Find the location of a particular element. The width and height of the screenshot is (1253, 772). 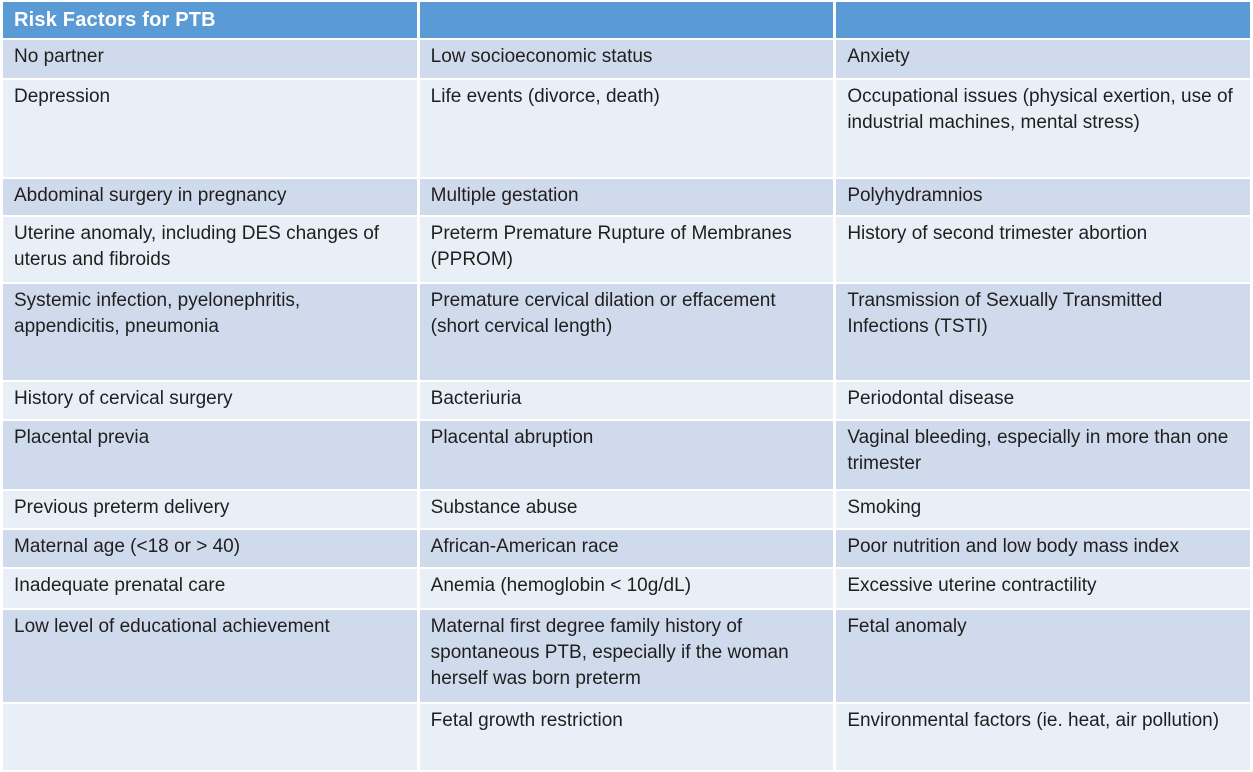

table-cell: Maternal age (<18 or > 40) is located at coordinates (210, 548).